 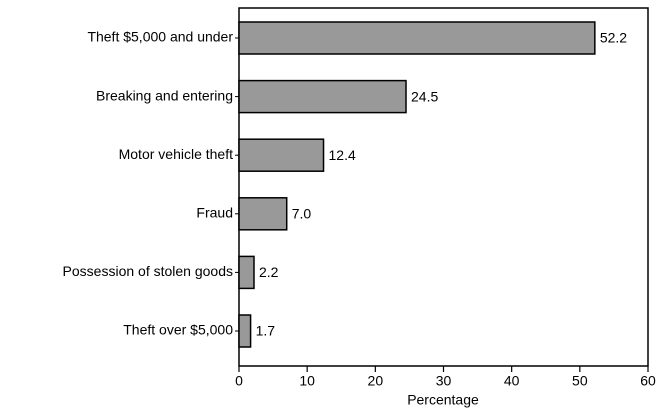 I want to click on value-label: 12.4, so click(x=342, y=155).